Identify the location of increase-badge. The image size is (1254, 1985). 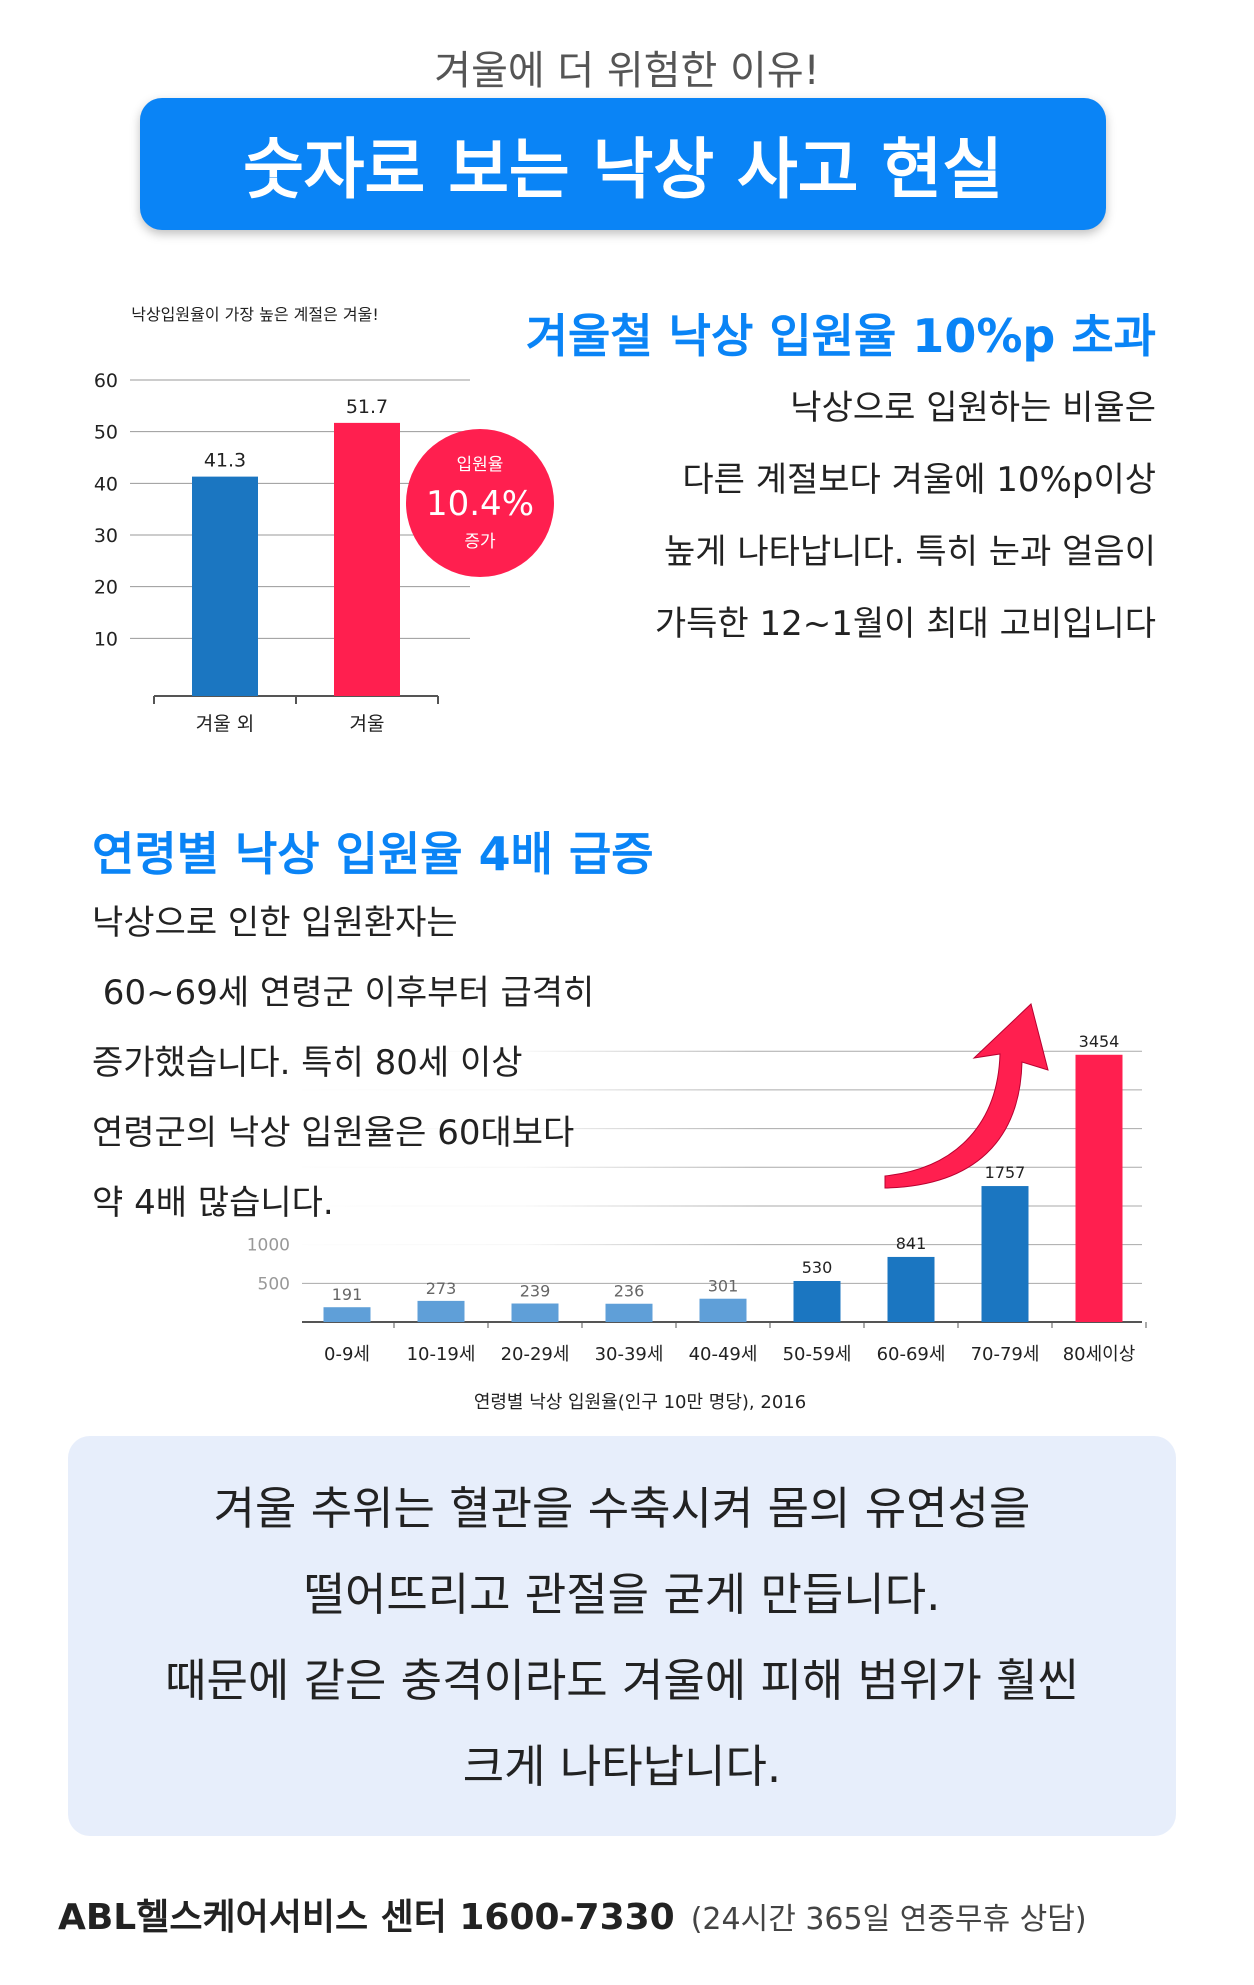
(480, 503).